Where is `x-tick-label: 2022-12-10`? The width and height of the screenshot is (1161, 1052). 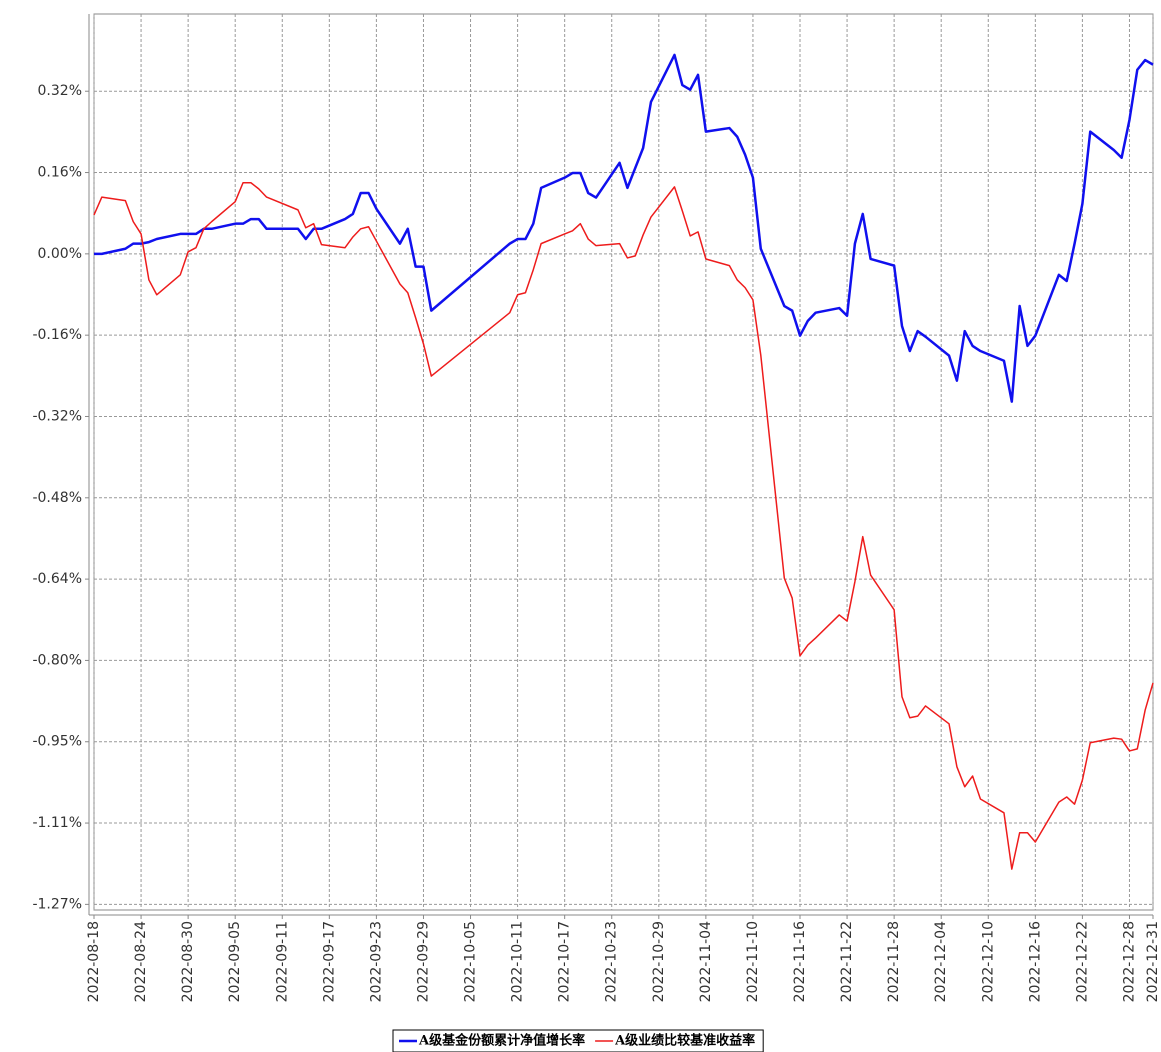 x-tick-label: 2022-12-10 is located at coordinates (988, 961).